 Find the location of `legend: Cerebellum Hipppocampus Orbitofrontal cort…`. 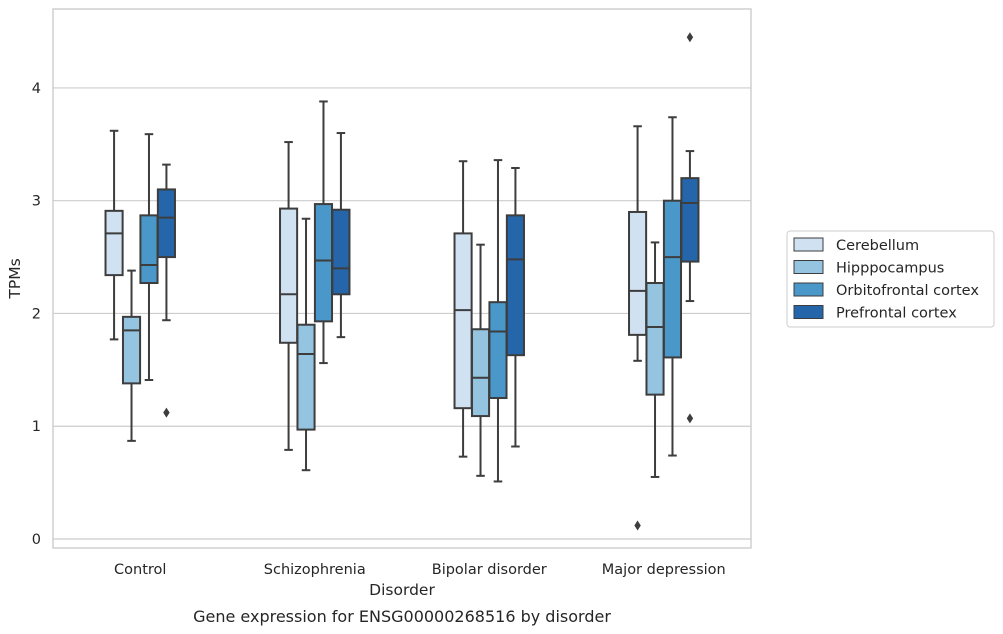

legend: Cerebellum Hipppocampus Orbitofrontal cort… is located at coordinates (890, 279).